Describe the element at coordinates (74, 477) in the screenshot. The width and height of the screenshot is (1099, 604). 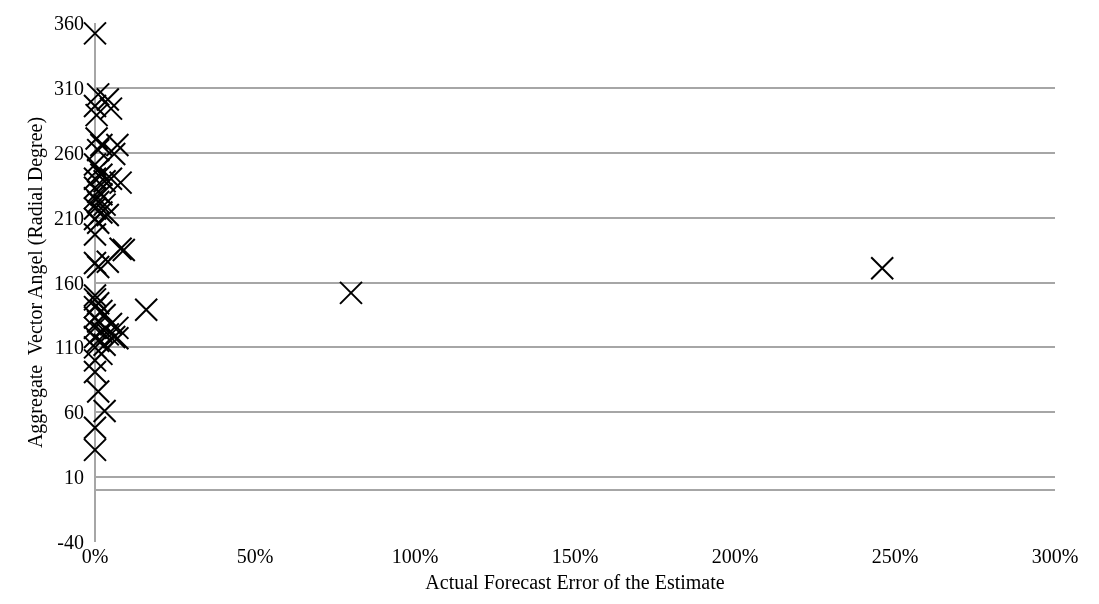
I see `y-tick-label: 10` at that location.